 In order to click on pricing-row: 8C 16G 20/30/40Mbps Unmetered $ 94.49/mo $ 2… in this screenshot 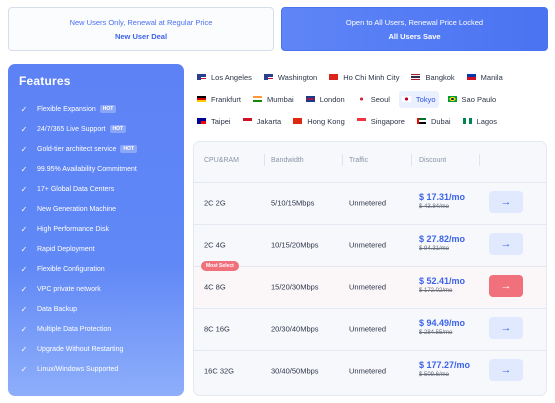, I will do `click(370, 328)`.